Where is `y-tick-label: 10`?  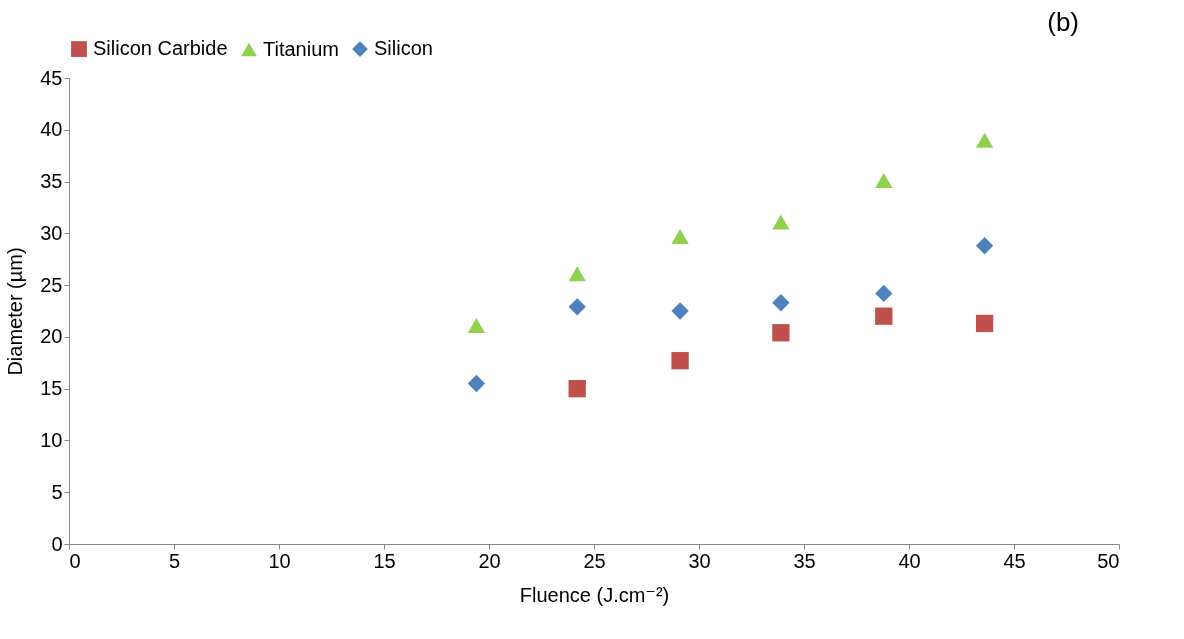 y-tick-label: 10 is located at coordinates (51, 439).